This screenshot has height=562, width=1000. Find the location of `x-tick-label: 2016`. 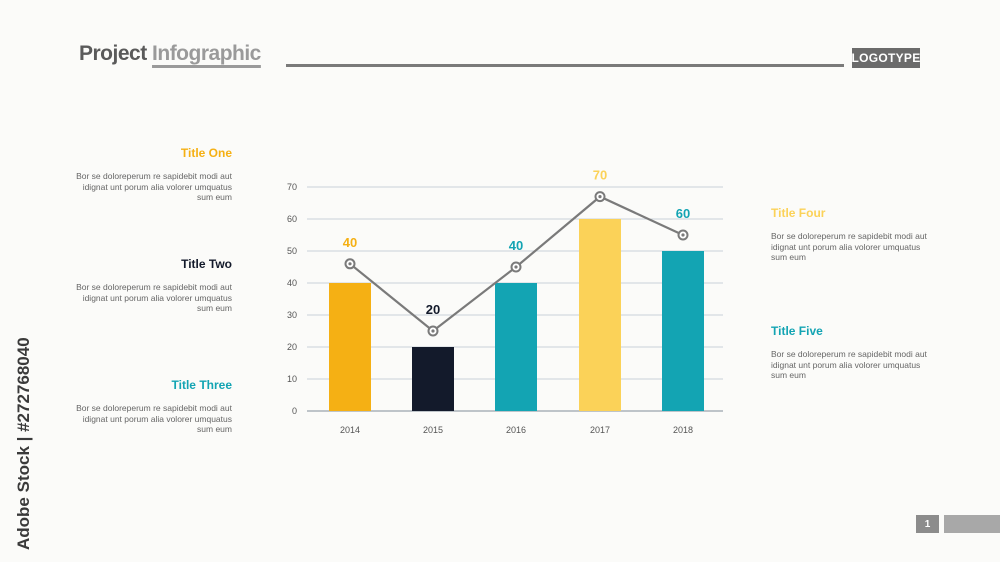

x-tick-label: 2016 is located at coordinates (516, 430).